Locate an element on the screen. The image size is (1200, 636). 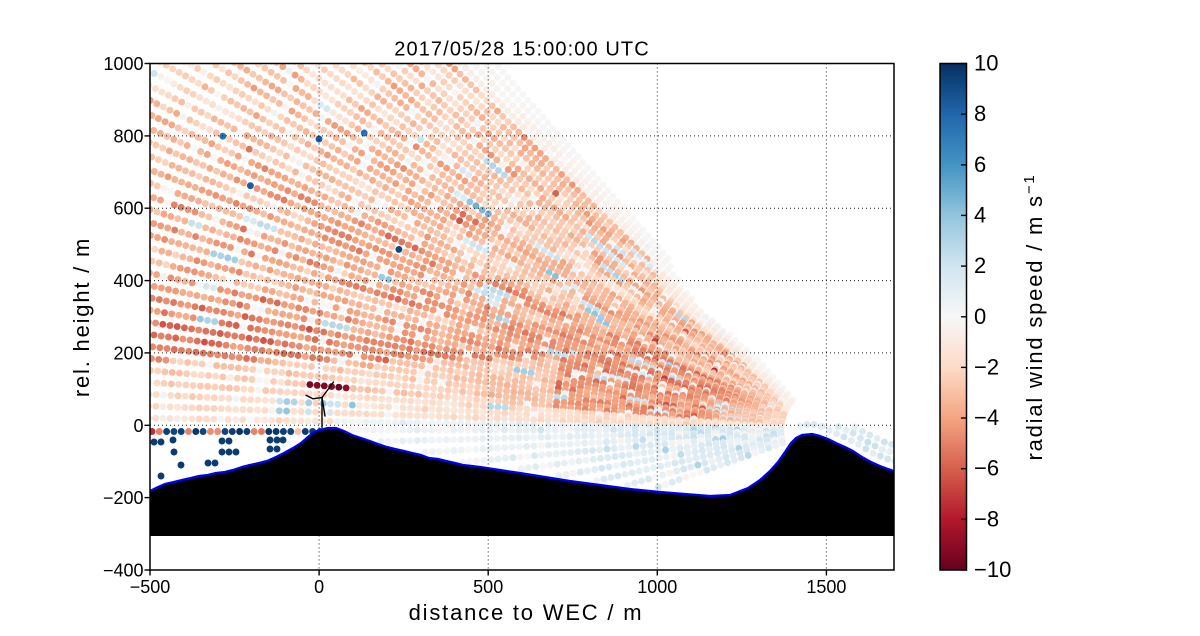
svg-text: −8 is located at coordinates (986, 518).